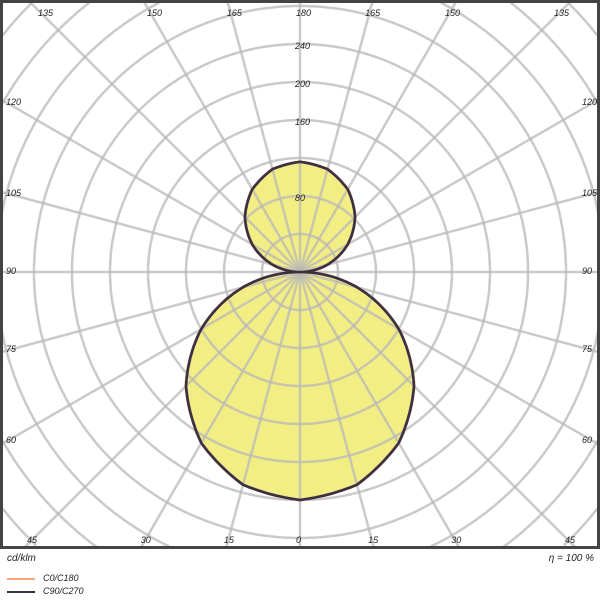  I want to click on angle-label: 0, so click(299, 540).